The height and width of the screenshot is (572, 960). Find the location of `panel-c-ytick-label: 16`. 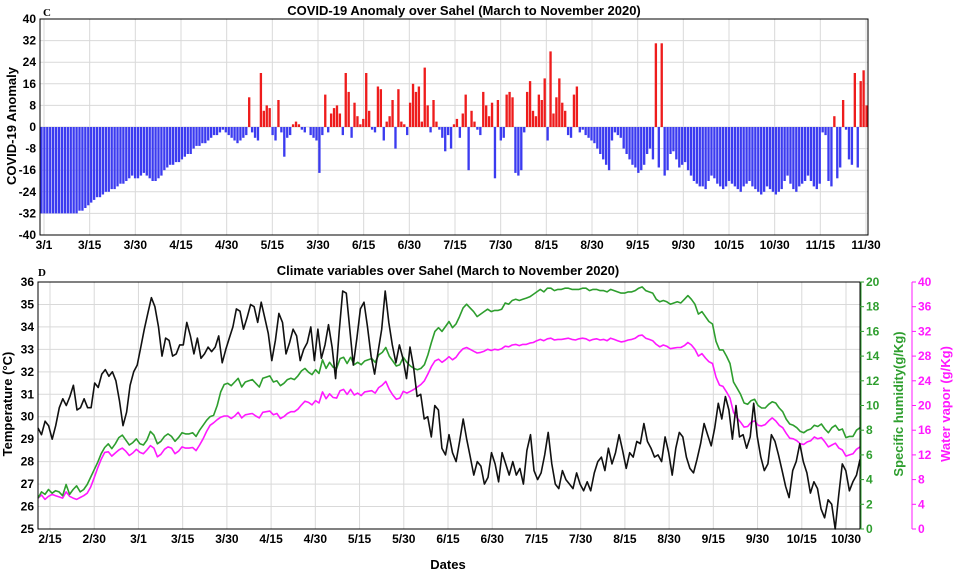

panel-c-ytick-label: 16 is located at coordinates (30, 84).